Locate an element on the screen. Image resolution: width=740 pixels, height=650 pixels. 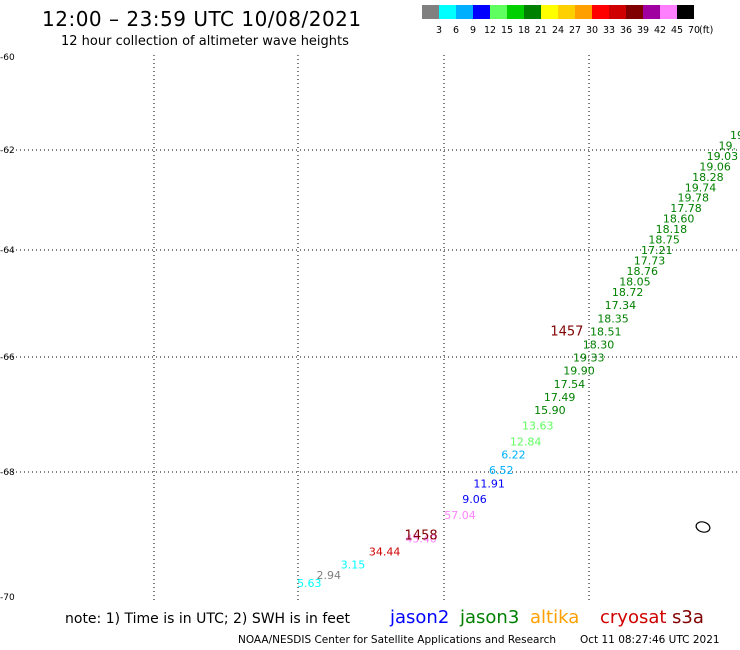
page-title: 12:00 – 23:59 UTC 10/08/2021 is located at coordinates (202, 19).